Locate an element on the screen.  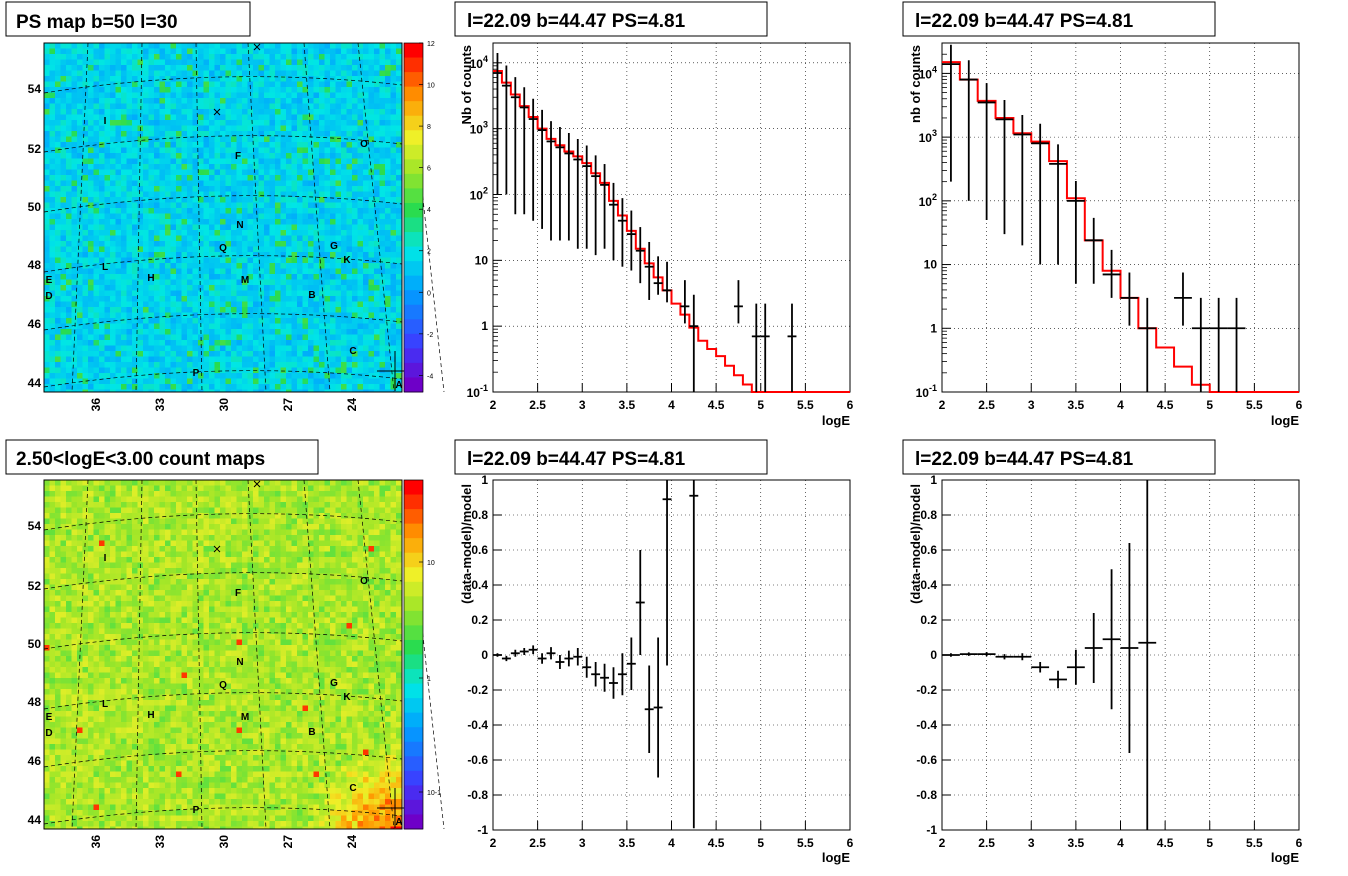
colorbar-tick-label: -4 is located at coordinates (430, 376).